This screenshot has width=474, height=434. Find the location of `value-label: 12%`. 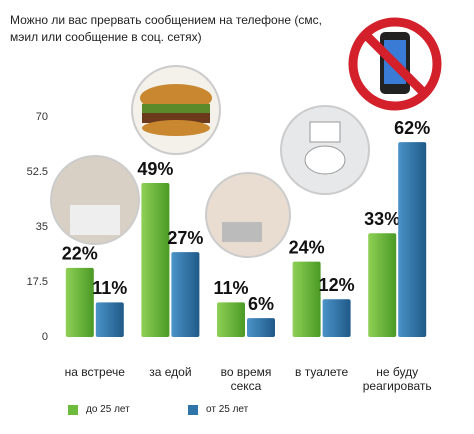

value-label: 12% is located at coordinates (337, 285).